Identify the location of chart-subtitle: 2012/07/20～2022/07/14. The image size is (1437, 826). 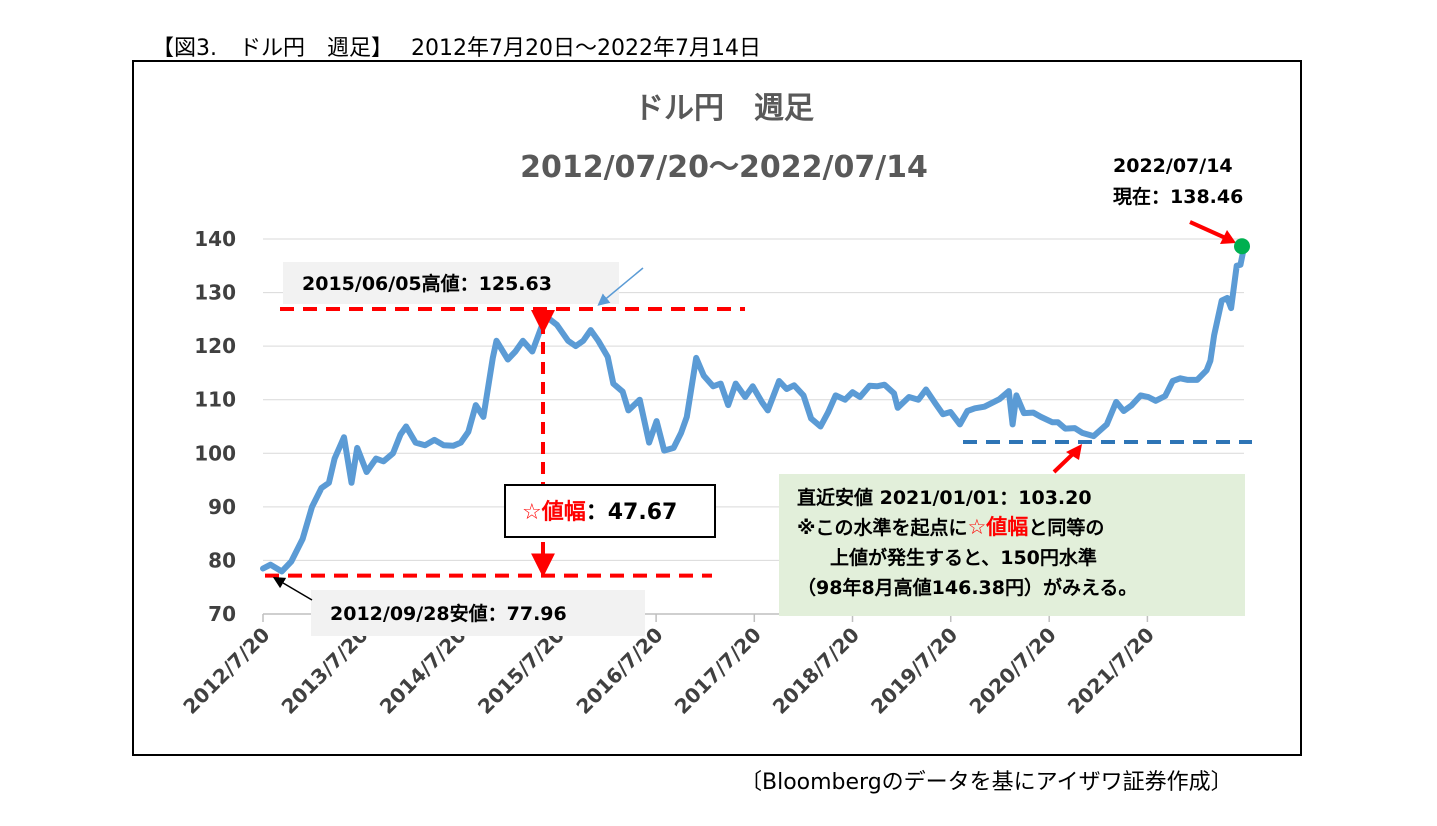
(724, 167).